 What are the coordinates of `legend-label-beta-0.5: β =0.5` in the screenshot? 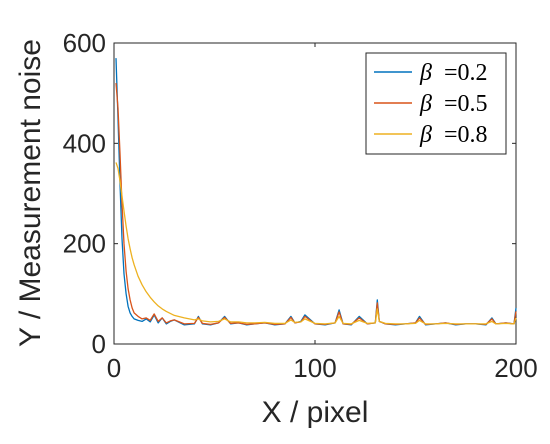 It's located at (453, 104).